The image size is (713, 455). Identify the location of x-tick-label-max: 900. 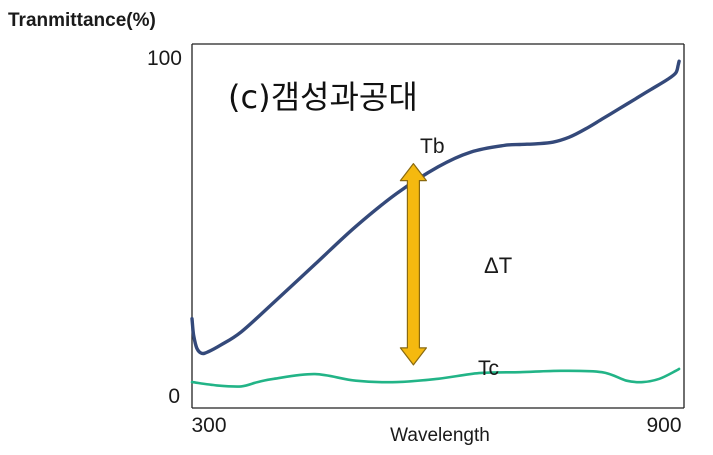
(663, 425).